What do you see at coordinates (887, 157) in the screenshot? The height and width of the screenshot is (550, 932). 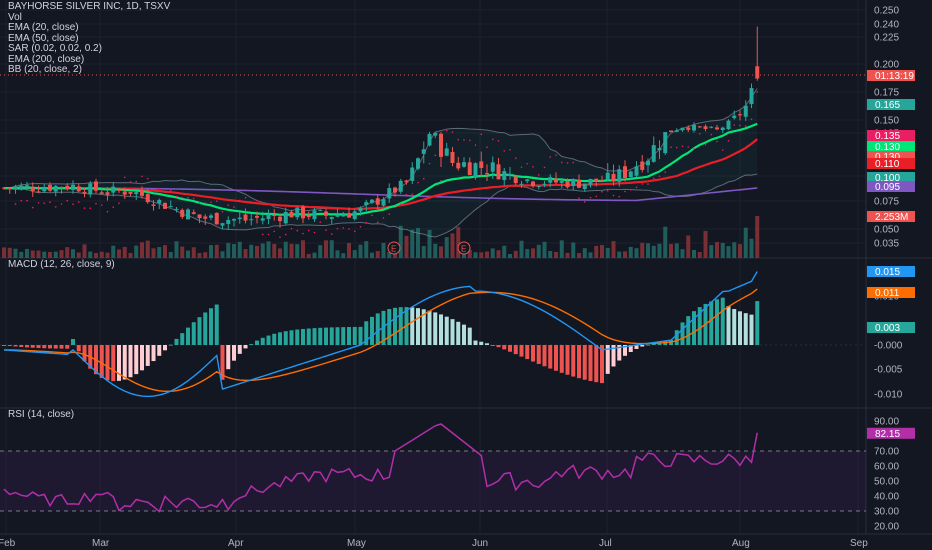 I see `price-badge-label: 0.130` at bounding box center [887, 157].